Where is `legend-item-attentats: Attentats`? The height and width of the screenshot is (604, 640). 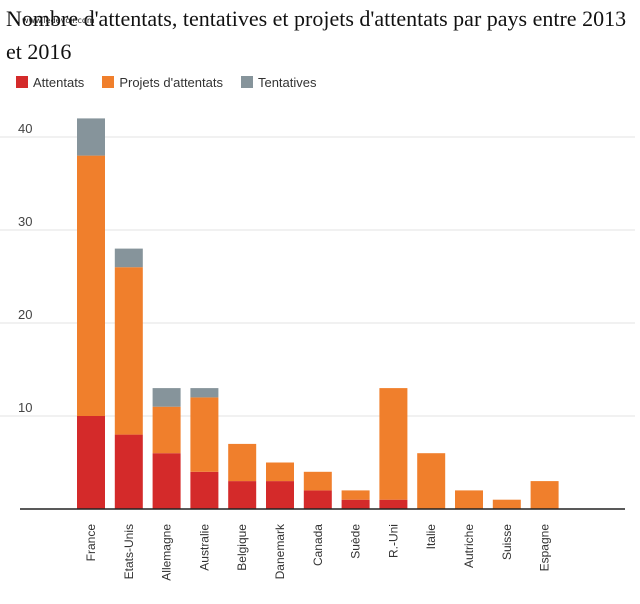
legend-item-attentats: Attentats is located at coordinates (50, 82).